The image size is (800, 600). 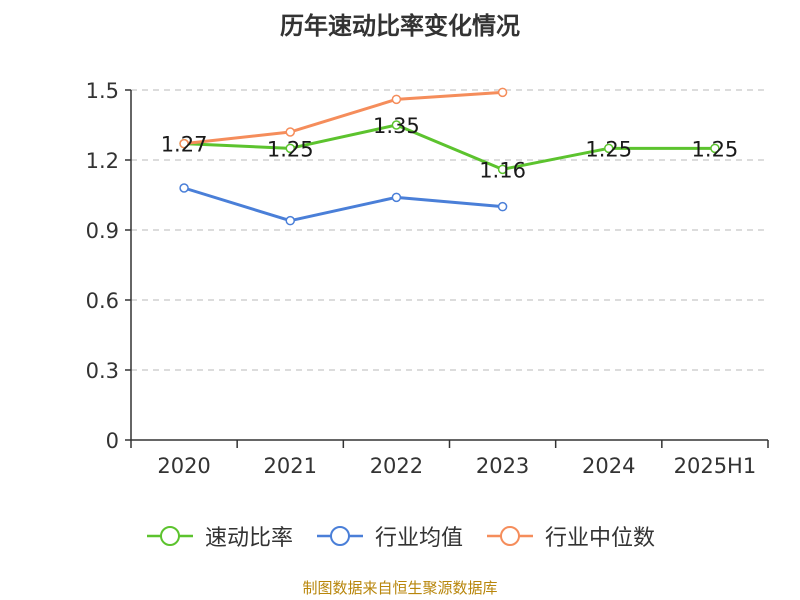 I want to click on y-tick-label: 0, so click(x=112, y=441).